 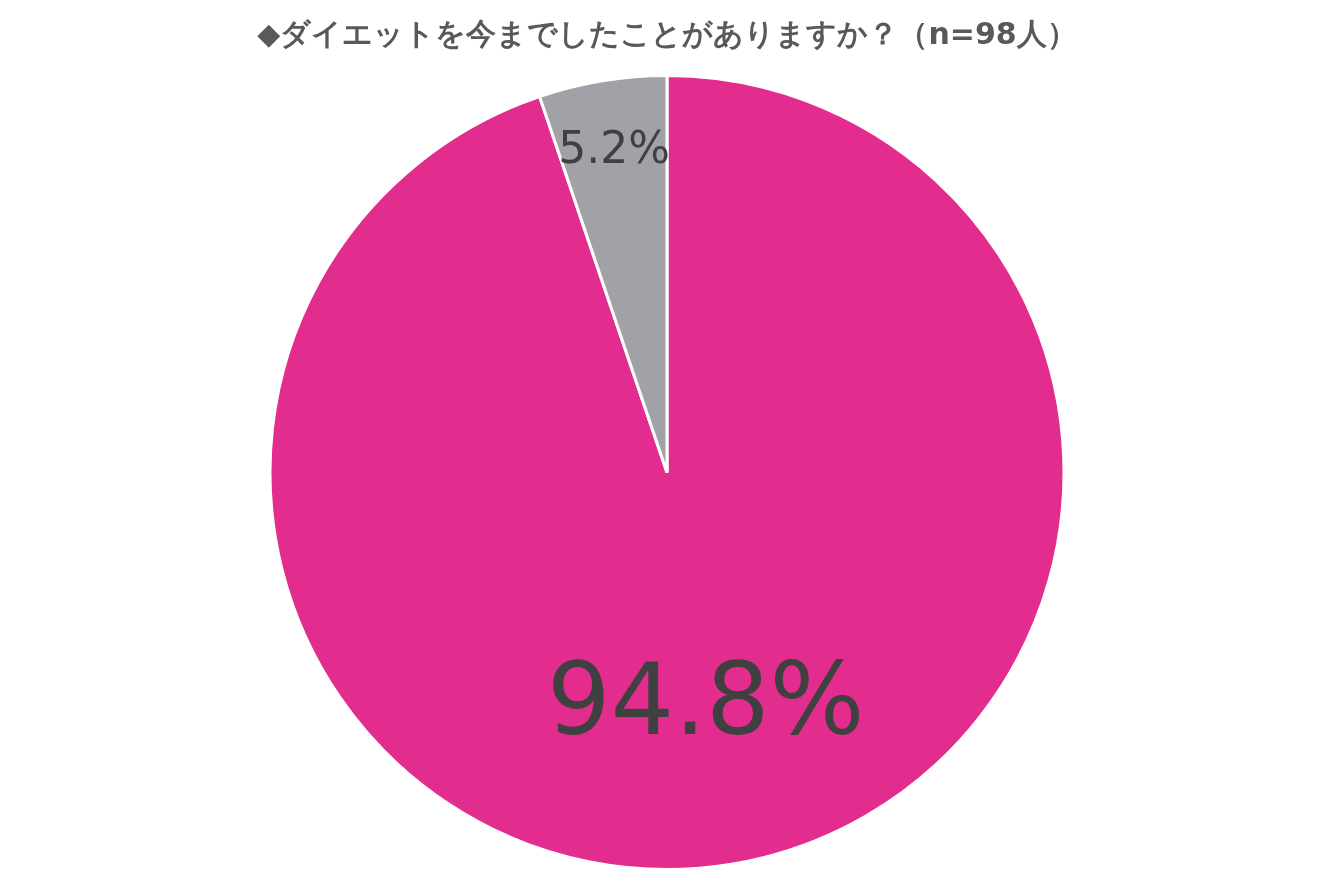 I want to click on chart-title: ◆ダイエットを今までしたことがありますか？（n=98人）, so click(x=667, y=33).